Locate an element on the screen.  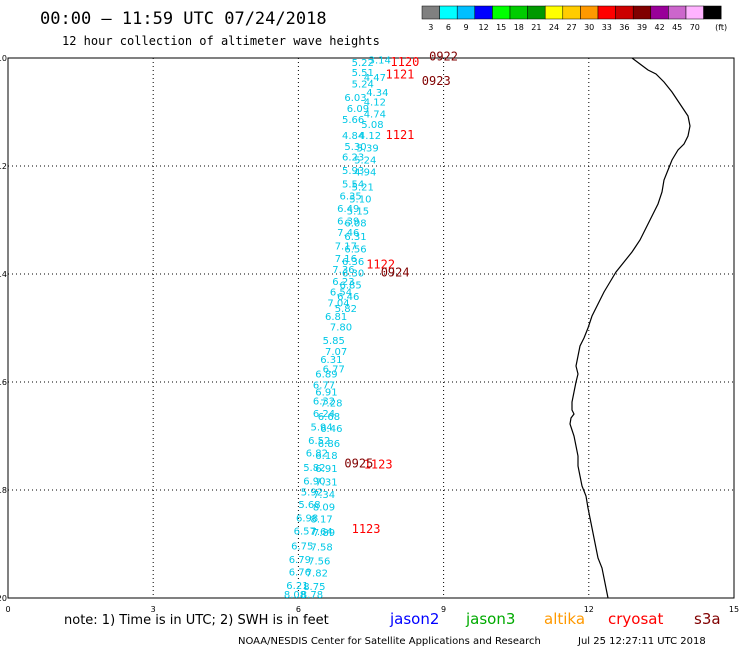
wave-height-value: 7.56 is located at coordinates (319, 562).